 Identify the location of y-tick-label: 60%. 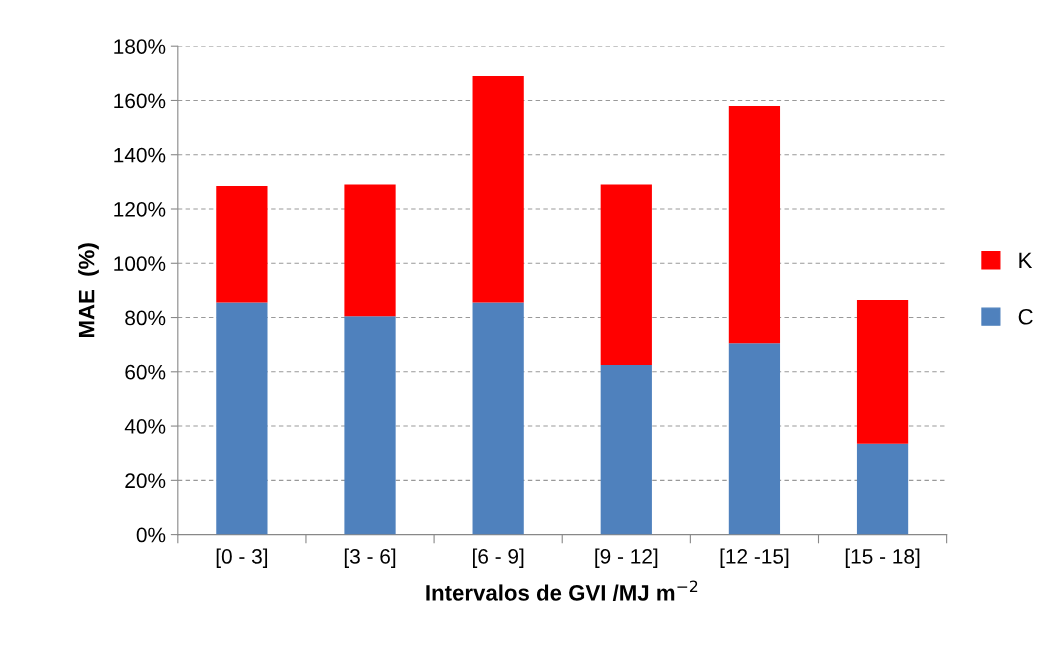
(145, 372).